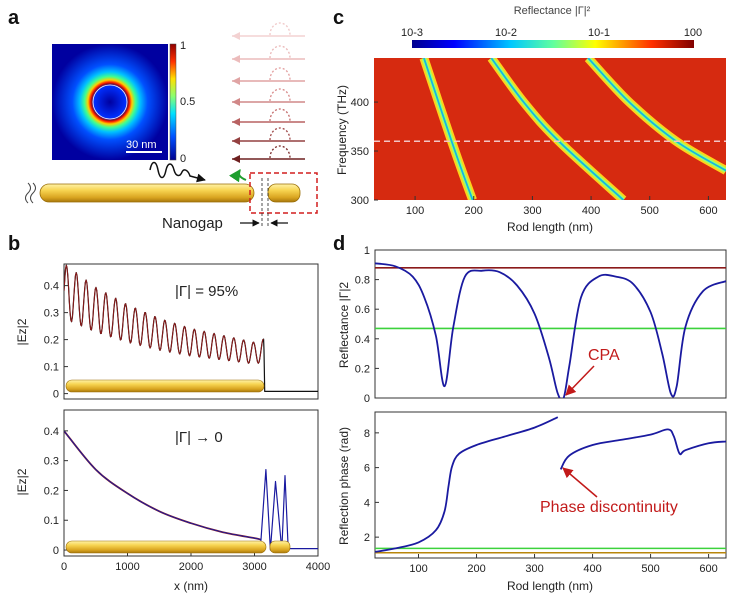 This screenshot has width=735, height=600. I want to click on b-bottom-decay-red, so click(163, 485).